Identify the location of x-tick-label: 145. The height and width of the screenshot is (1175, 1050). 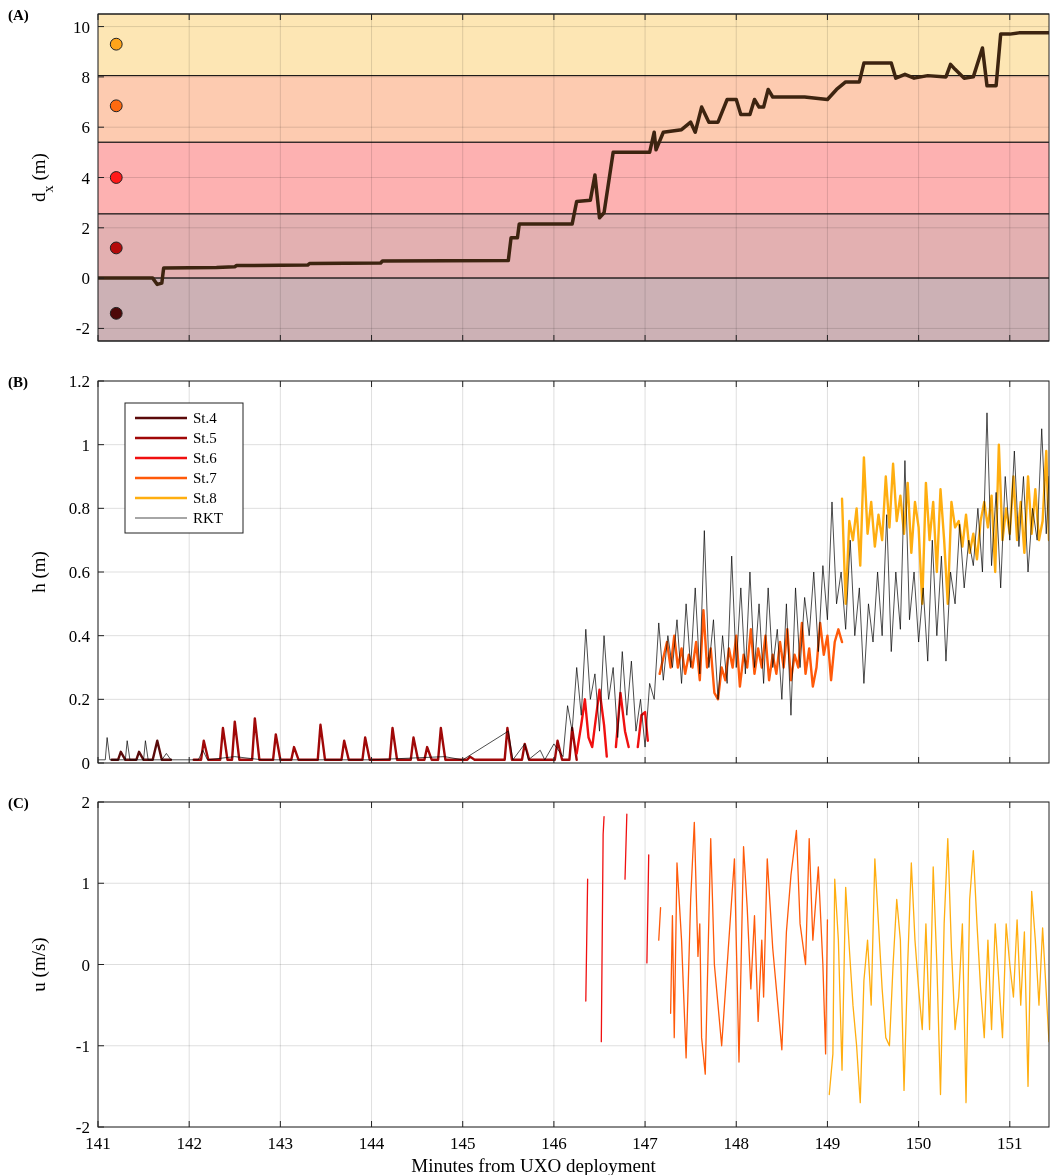
(462, 1143).